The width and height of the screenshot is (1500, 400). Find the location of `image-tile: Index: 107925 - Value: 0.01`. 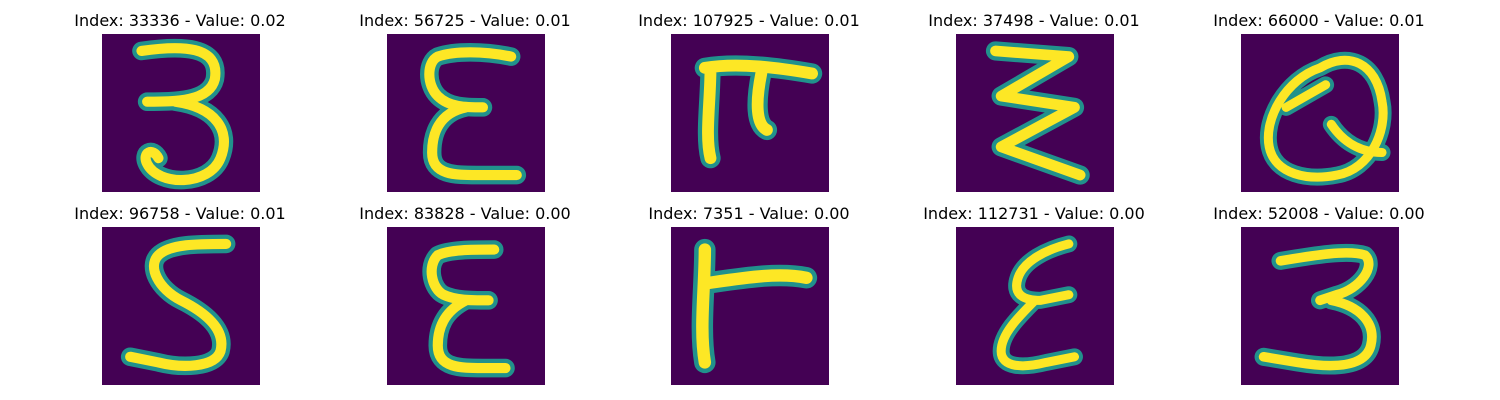

image-tile: Index: 107925 - Value: 0.01 is located at coordinates (749, 101).